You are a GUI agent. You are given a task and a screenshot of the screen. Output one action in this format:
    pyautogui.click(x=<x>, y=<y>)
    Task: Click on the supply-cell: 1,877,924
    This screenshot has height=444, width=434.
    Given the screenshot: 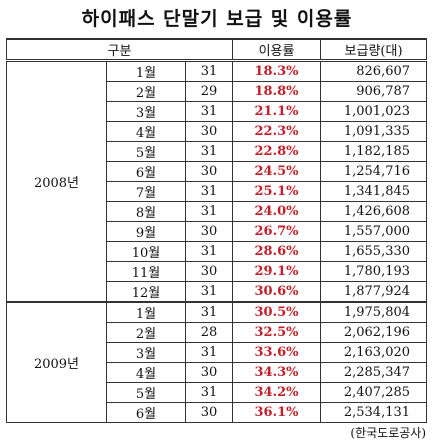 What is the action you would take?
    pyautogui.click(x=374, y=292)
    